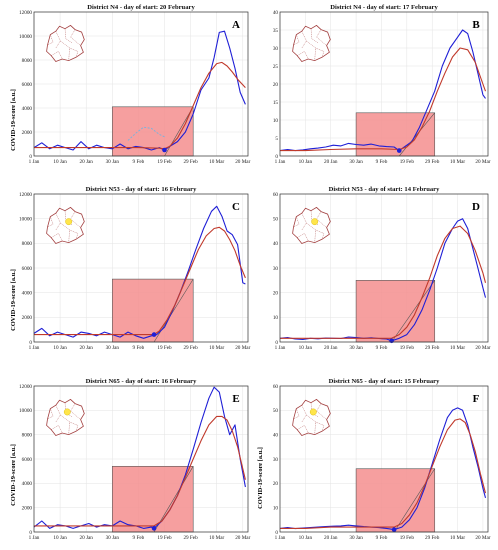 The width and height of the screenshot is (498, 550). What do you see at coordinates (382, 538) in the screenshot?
I see `x-tick-label: 9 Feb` at bounding box center [382, 538].